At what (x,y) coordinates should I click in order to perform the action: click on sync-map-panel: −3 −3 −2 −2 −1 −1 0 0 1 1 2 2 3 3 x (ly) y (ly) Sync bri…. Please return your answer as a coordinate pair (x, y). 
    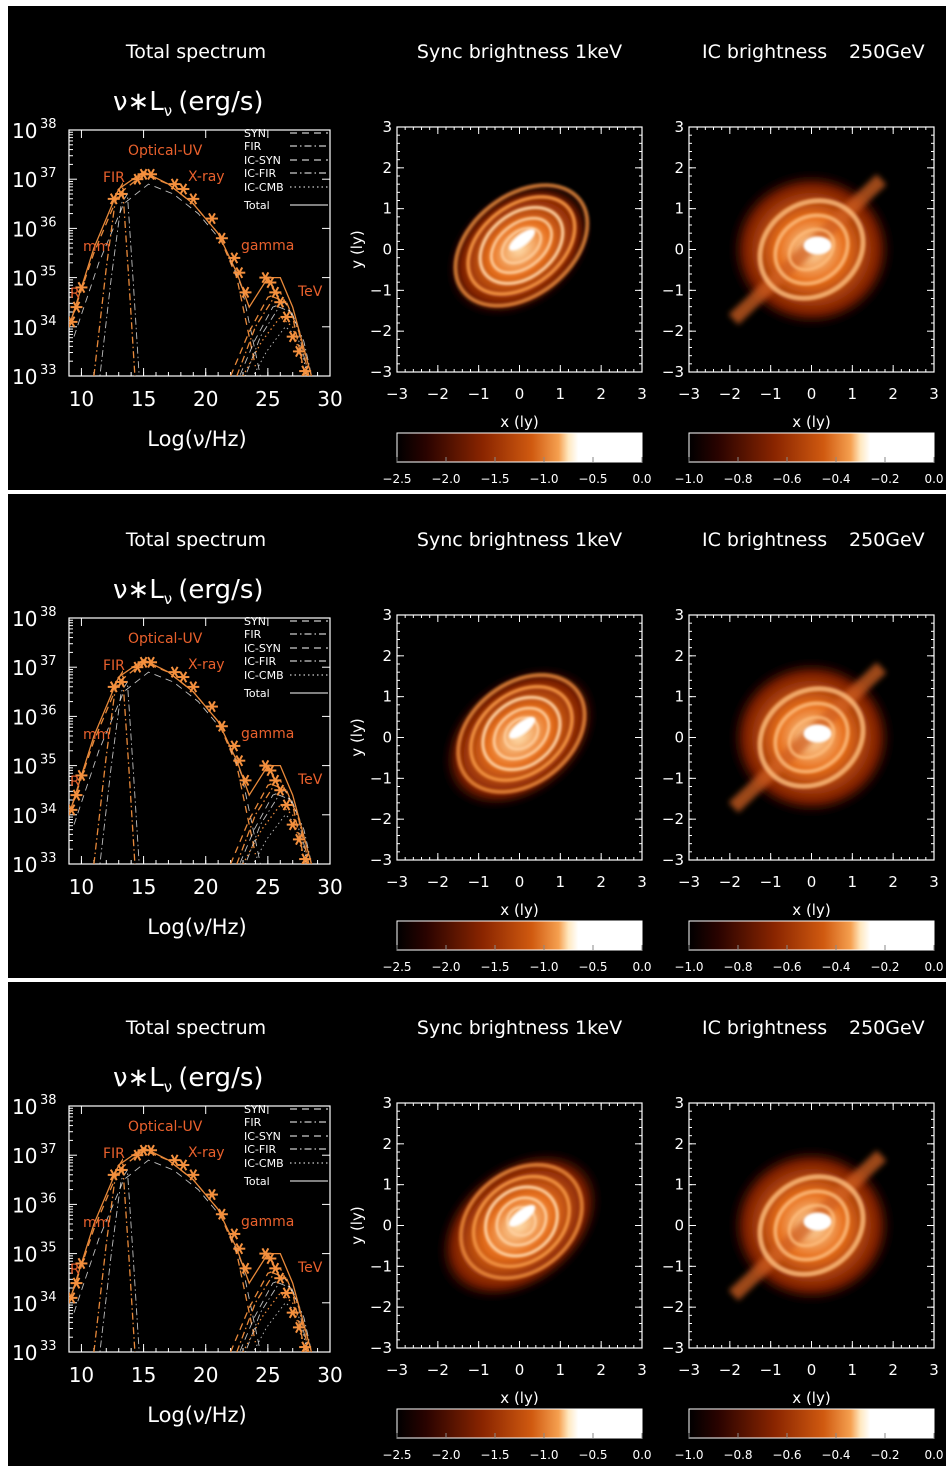
    Looking at the image, I should click on (500, 263).